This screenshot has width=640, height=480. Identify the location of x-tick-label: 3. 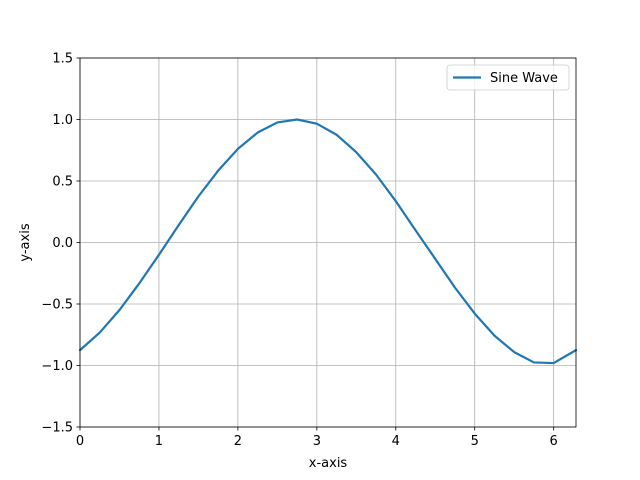
(317, 441).